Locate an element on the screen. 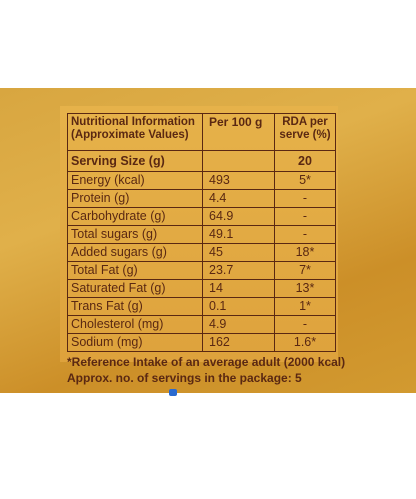 The height and width of the screenshot is (499, 416). cell: Saturated Fat (g) is located at coordinates (135, 288).